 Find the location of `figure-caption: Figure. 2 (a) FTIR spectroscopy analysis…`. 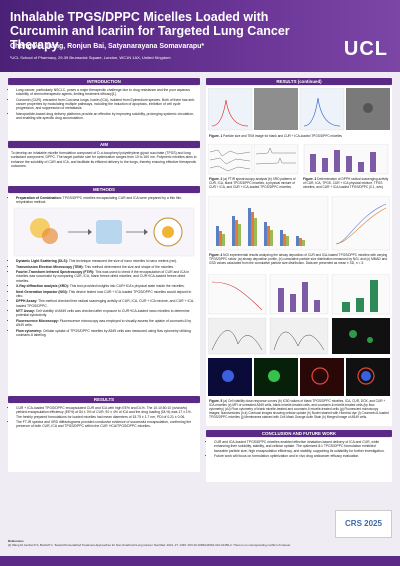

figure-caption: Figure. 2 (a) FTIR spectroscopy analysis… is located at coordinates (253, 183).